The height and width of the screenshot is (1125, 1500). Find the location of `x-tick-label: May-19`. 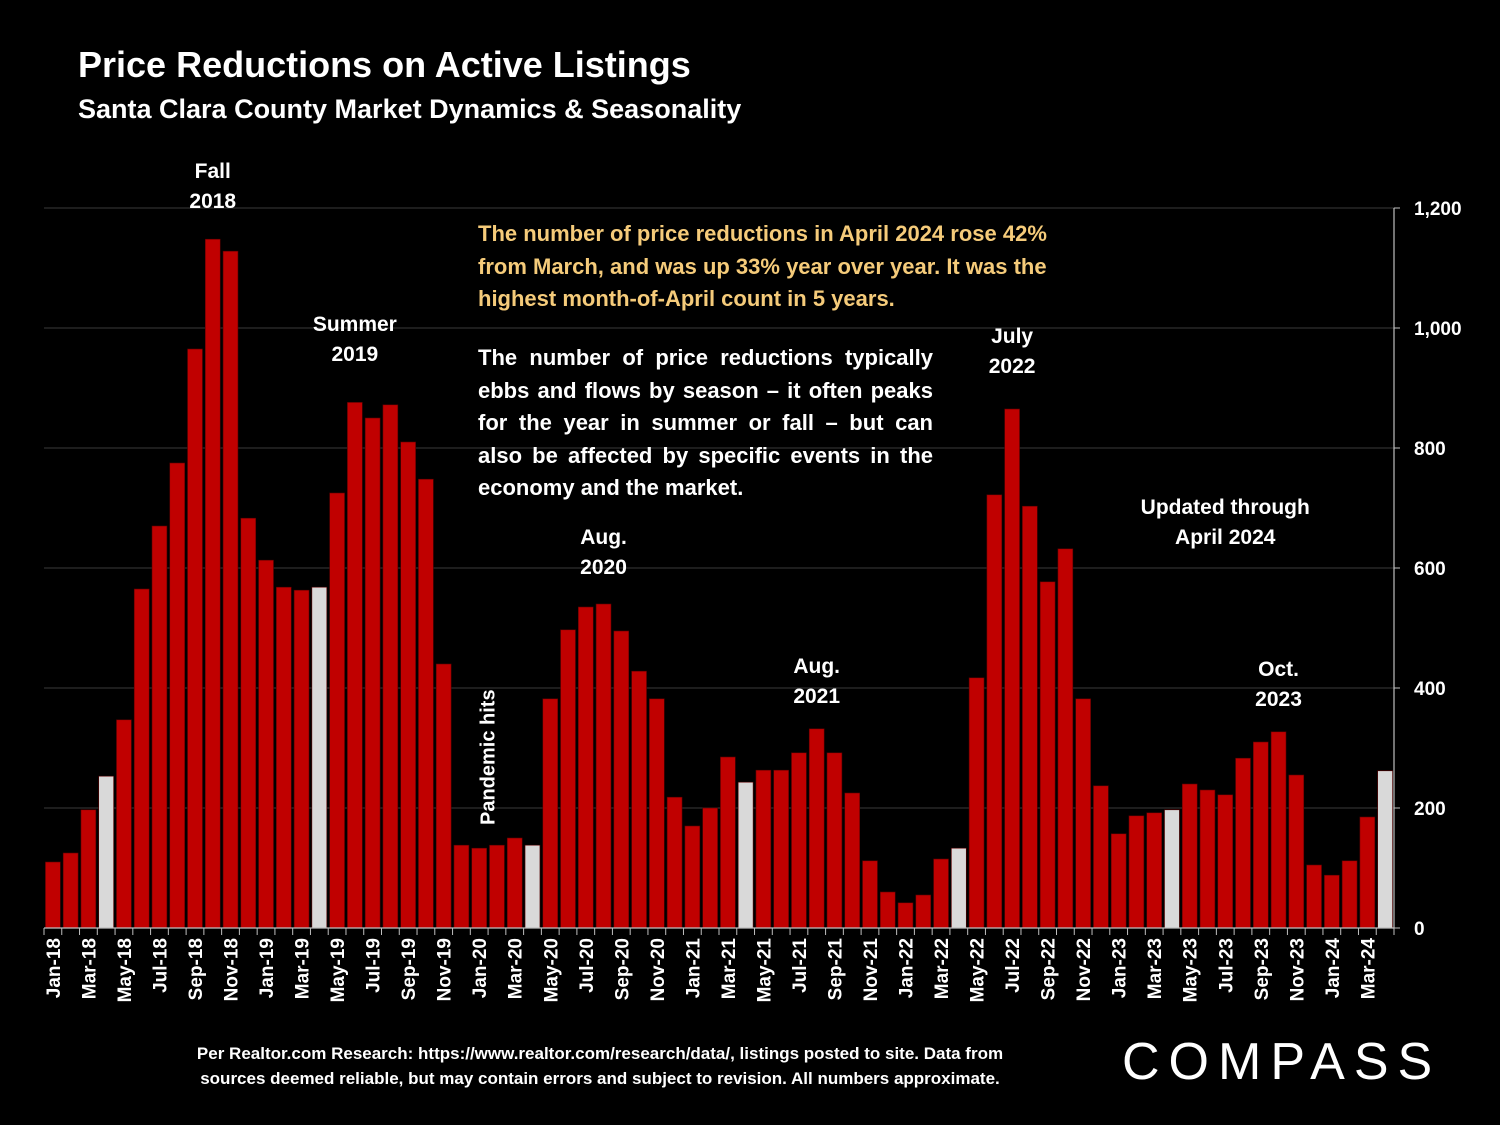

x-tick-label: May-19 is located at coordinates (338, 970).